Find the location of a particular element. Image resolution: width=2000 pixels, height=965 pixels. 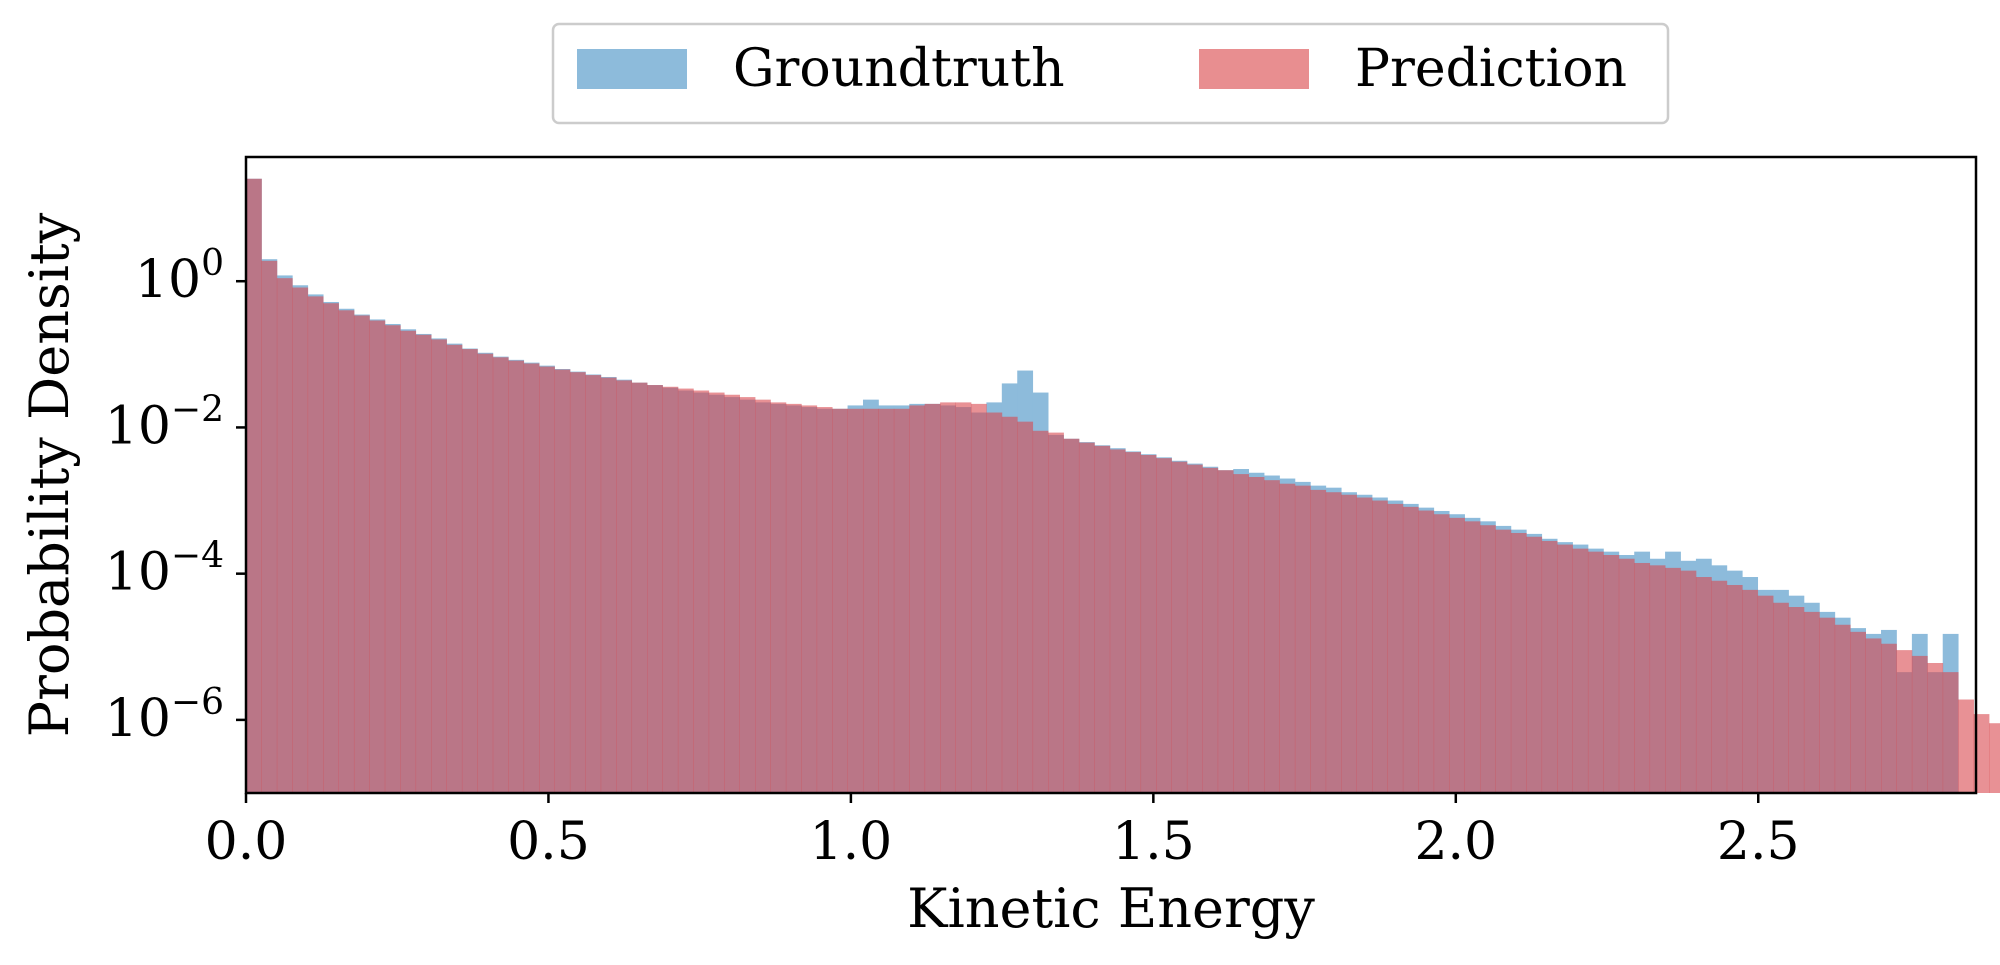

x-tick-label: 1.5 is located at coordinates (1153, 842).